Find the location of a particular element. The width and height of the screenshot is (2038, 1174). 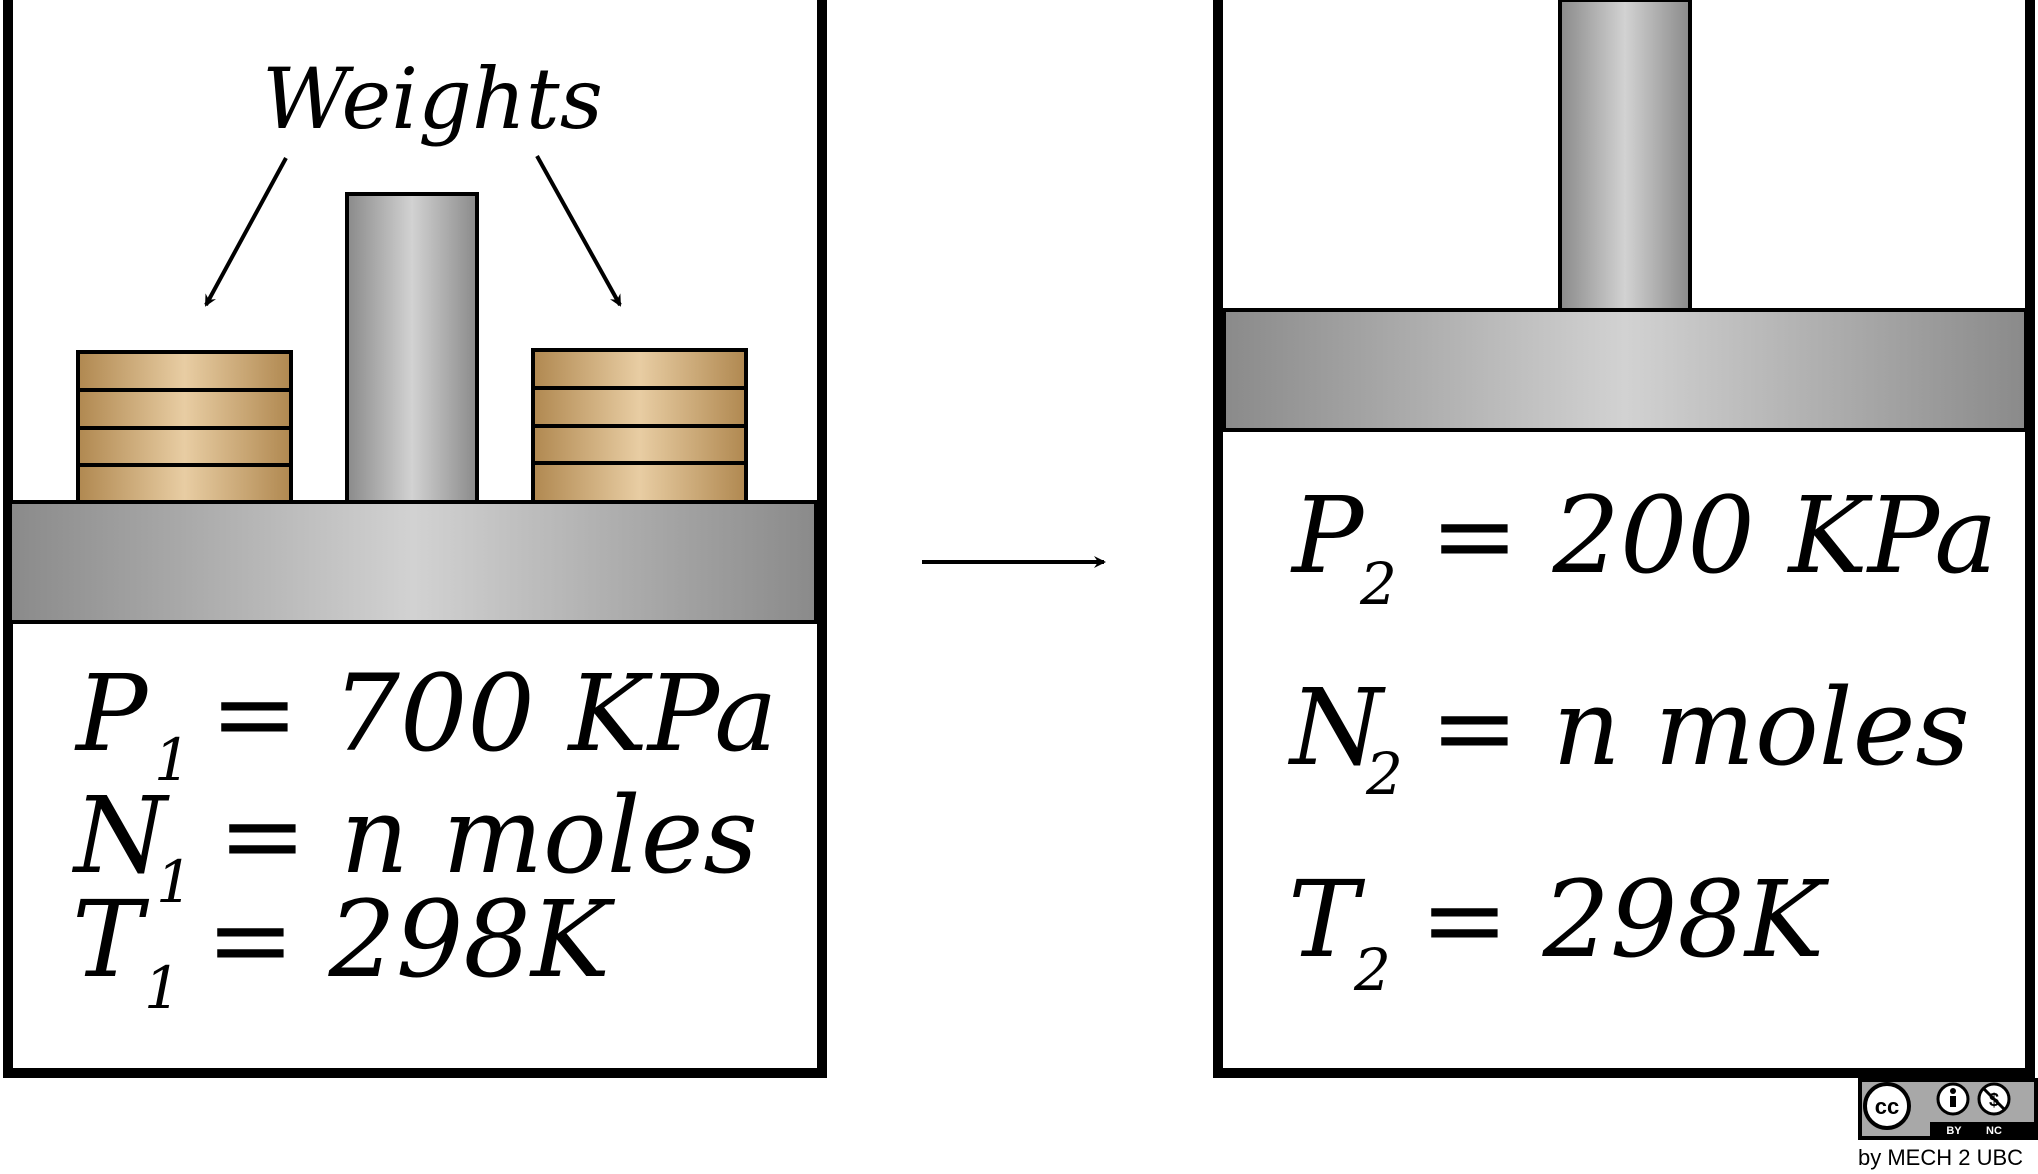

state-1-moles: N 1 = n moles is located at coordinates (414, 845).